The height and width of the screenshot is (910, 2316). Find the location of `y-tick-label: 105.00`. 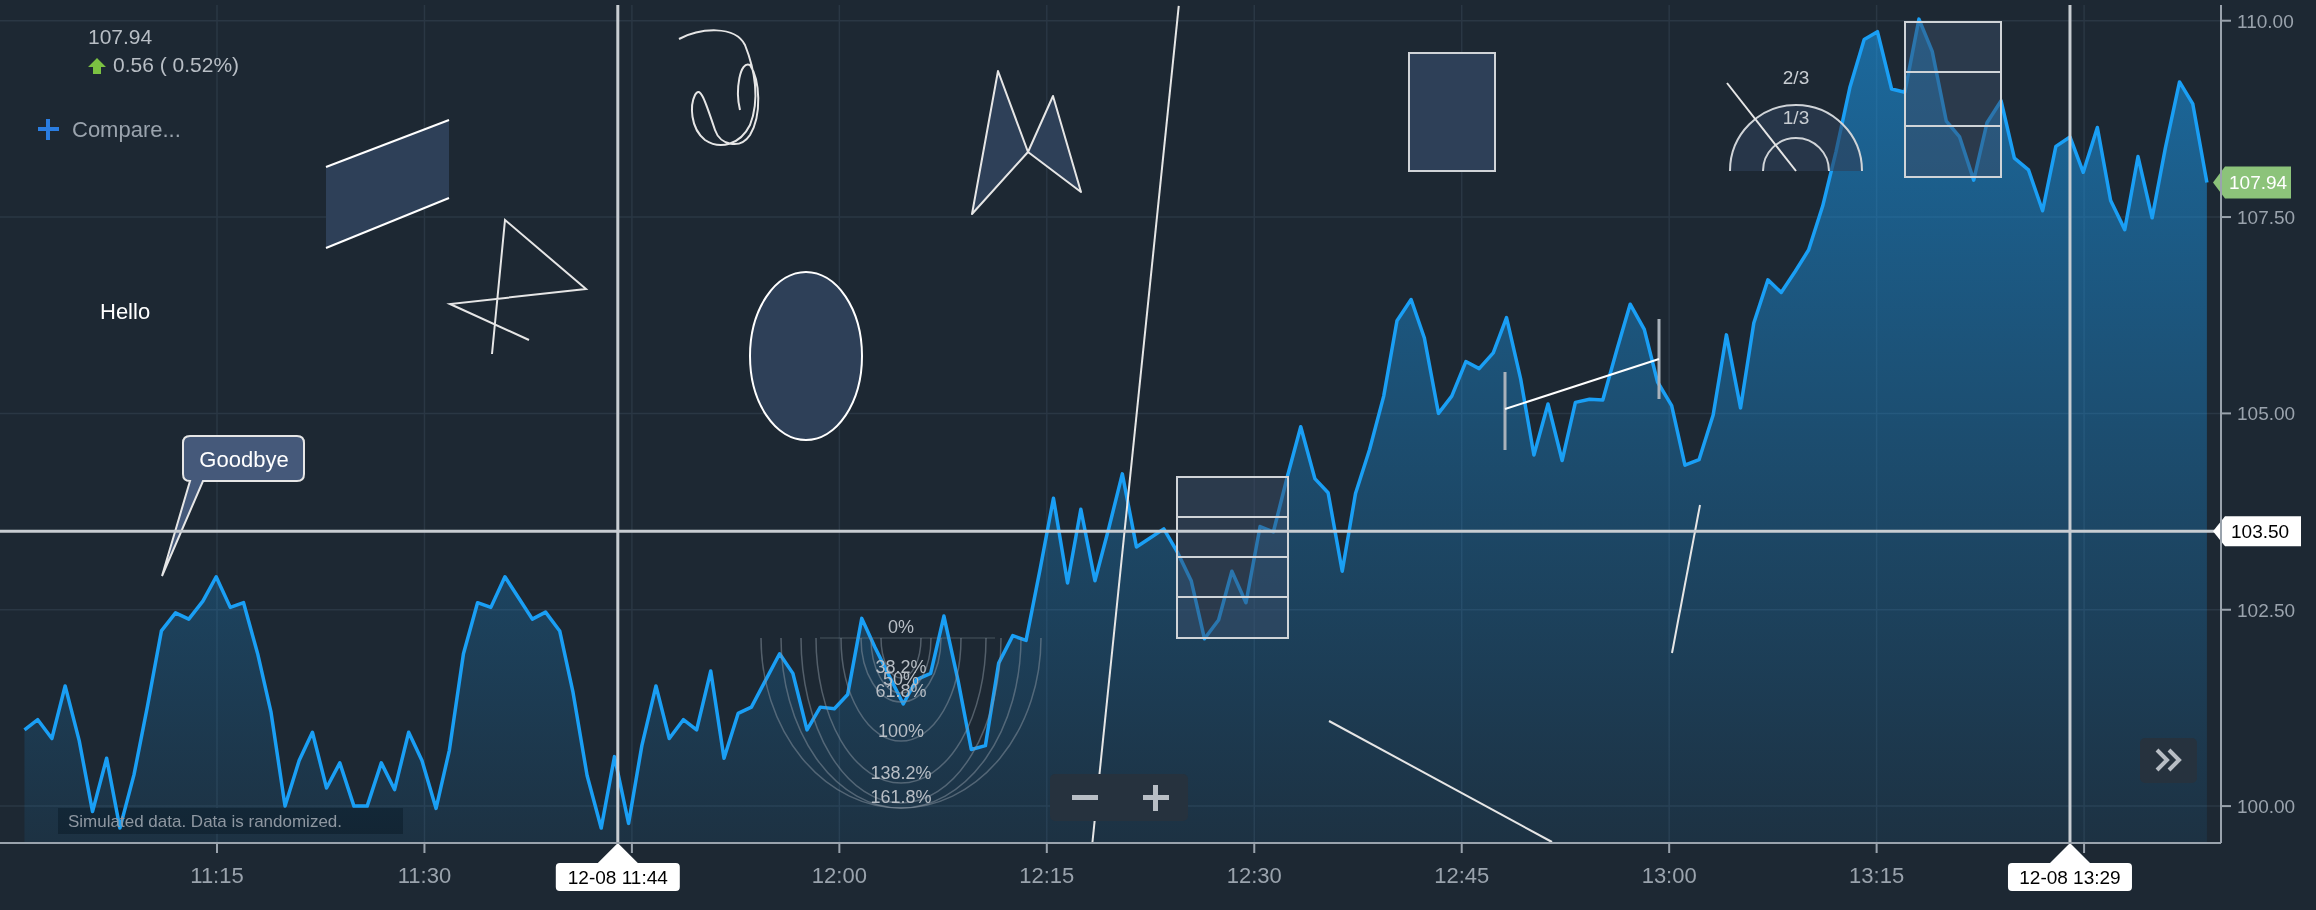

y-tick-label: 105.00 is located at coordinates (2266, 414).